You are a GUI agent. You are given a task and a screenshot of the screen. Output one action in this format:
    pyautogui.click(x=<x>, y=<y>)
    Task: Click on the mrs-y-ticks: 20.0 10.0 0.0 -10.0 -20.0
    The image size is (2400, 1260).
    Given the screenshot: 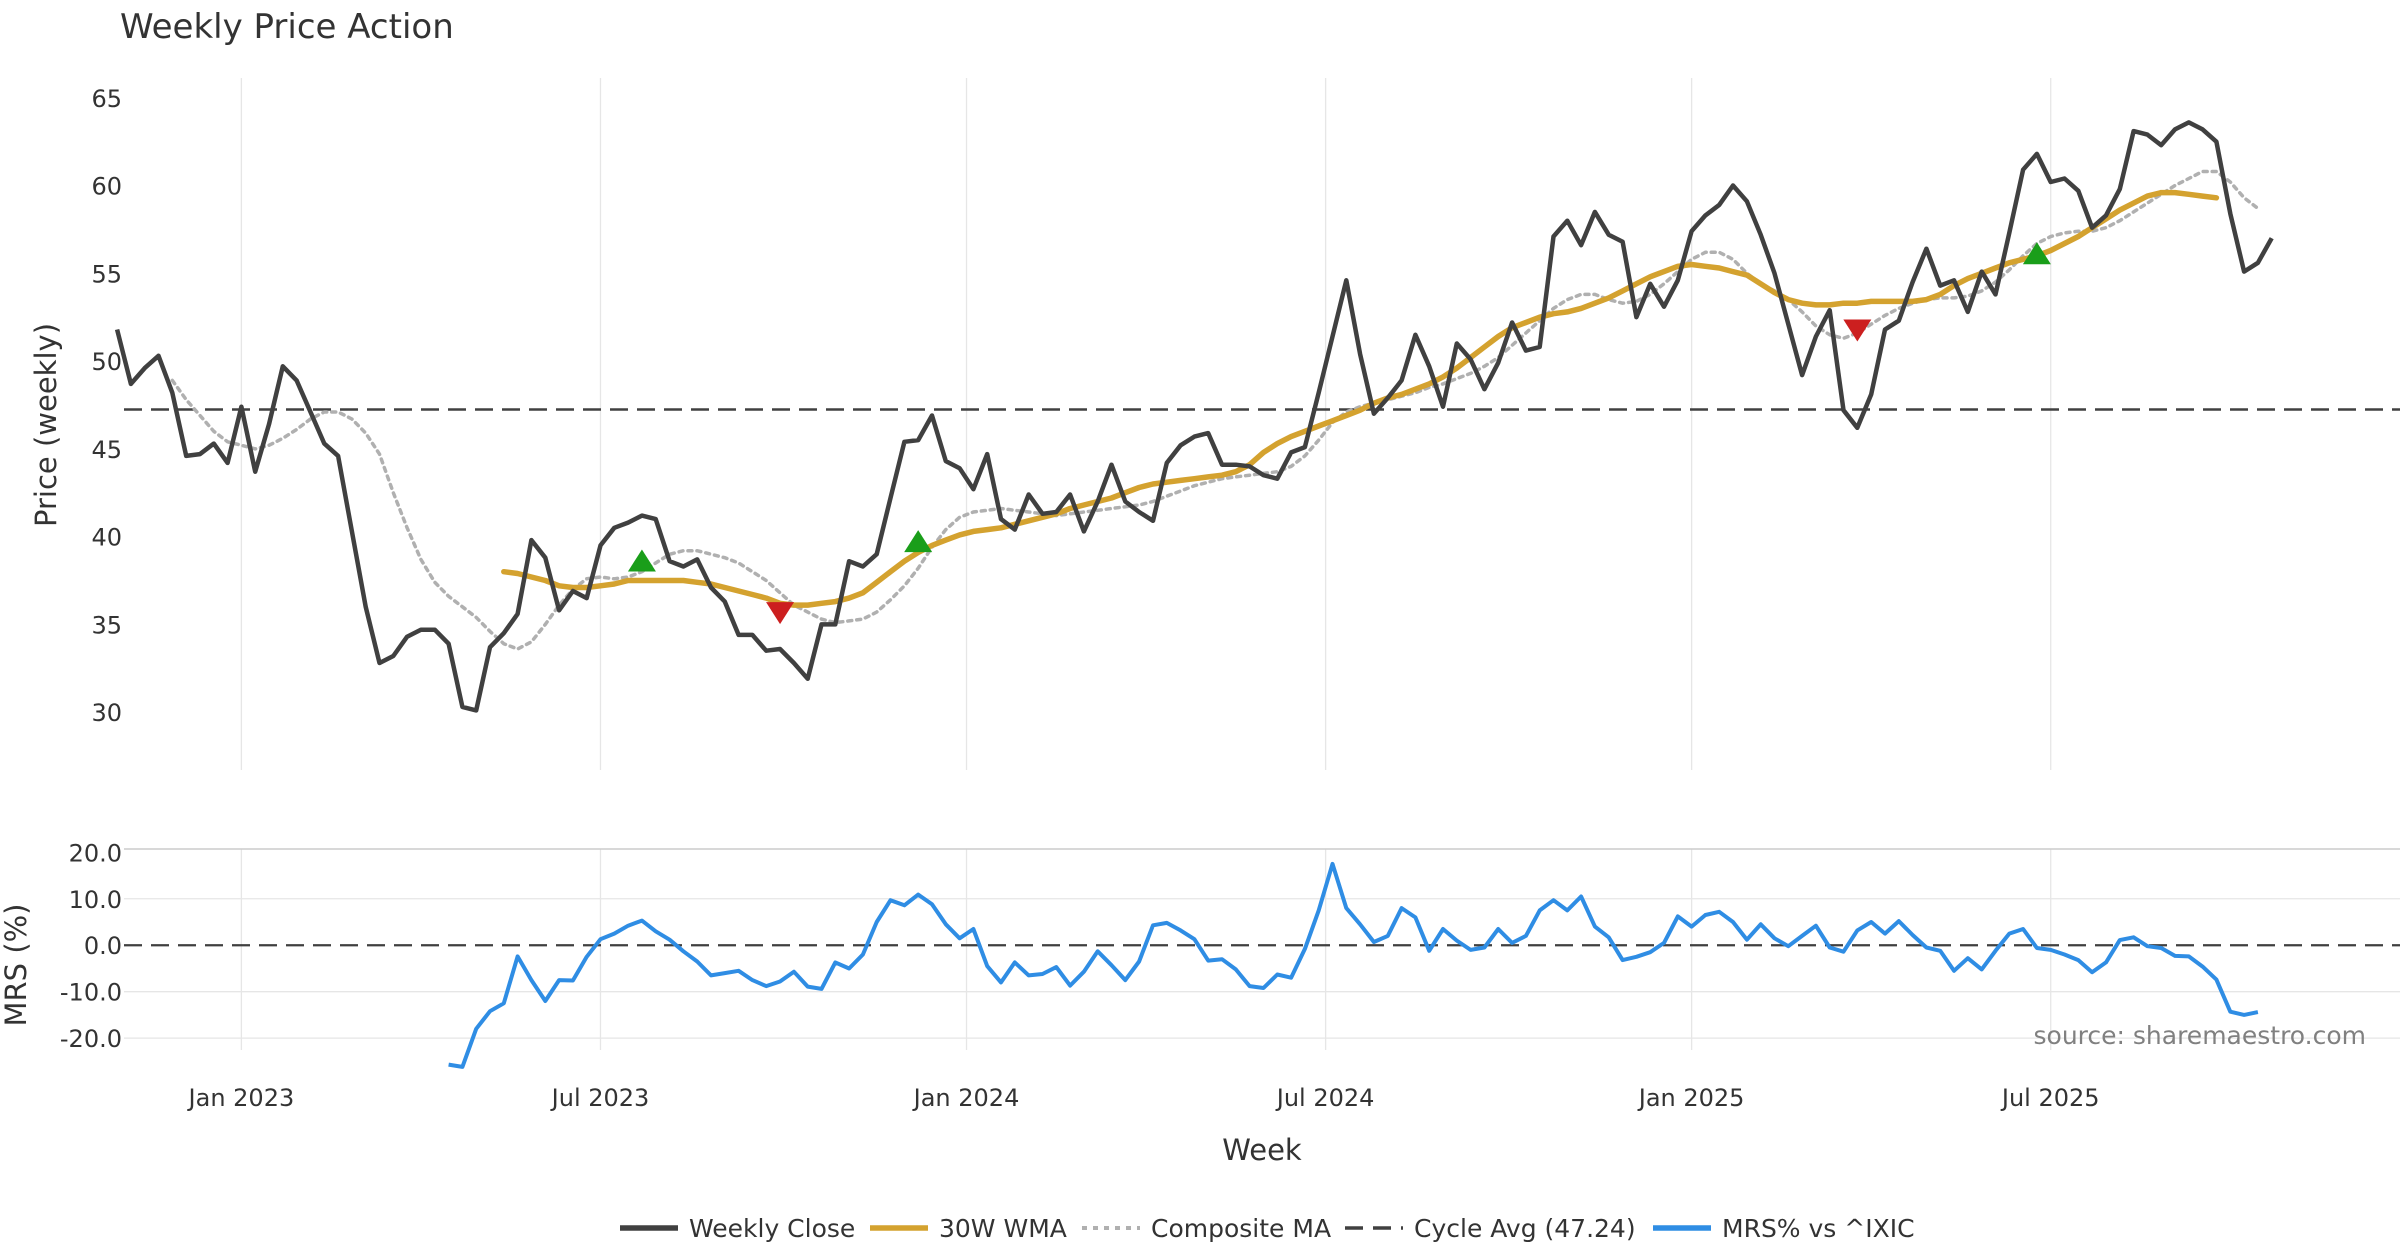 What is the action you would take?
    pyautogui.click(x=91, y=946)
    